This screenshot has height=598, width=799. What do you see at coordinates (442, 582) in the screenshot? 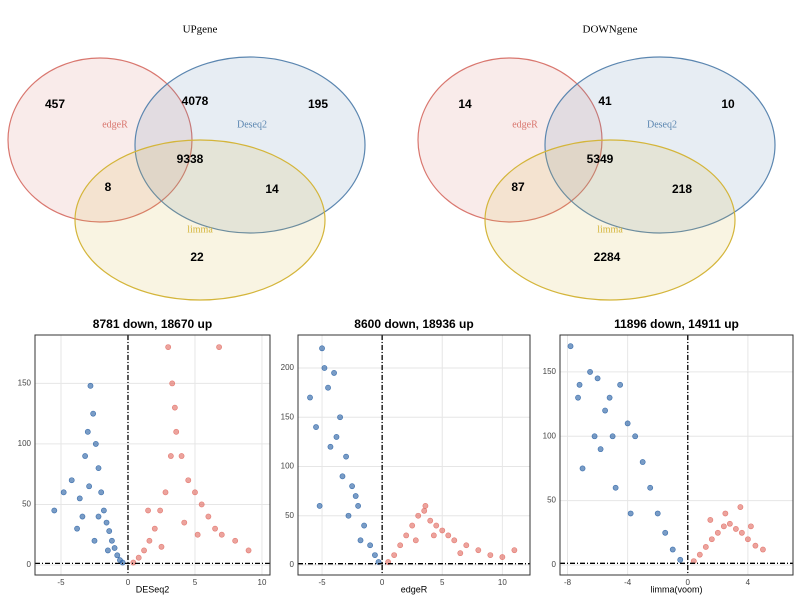
I see `x-tick-label: 5` at bounding box center [442, 582].